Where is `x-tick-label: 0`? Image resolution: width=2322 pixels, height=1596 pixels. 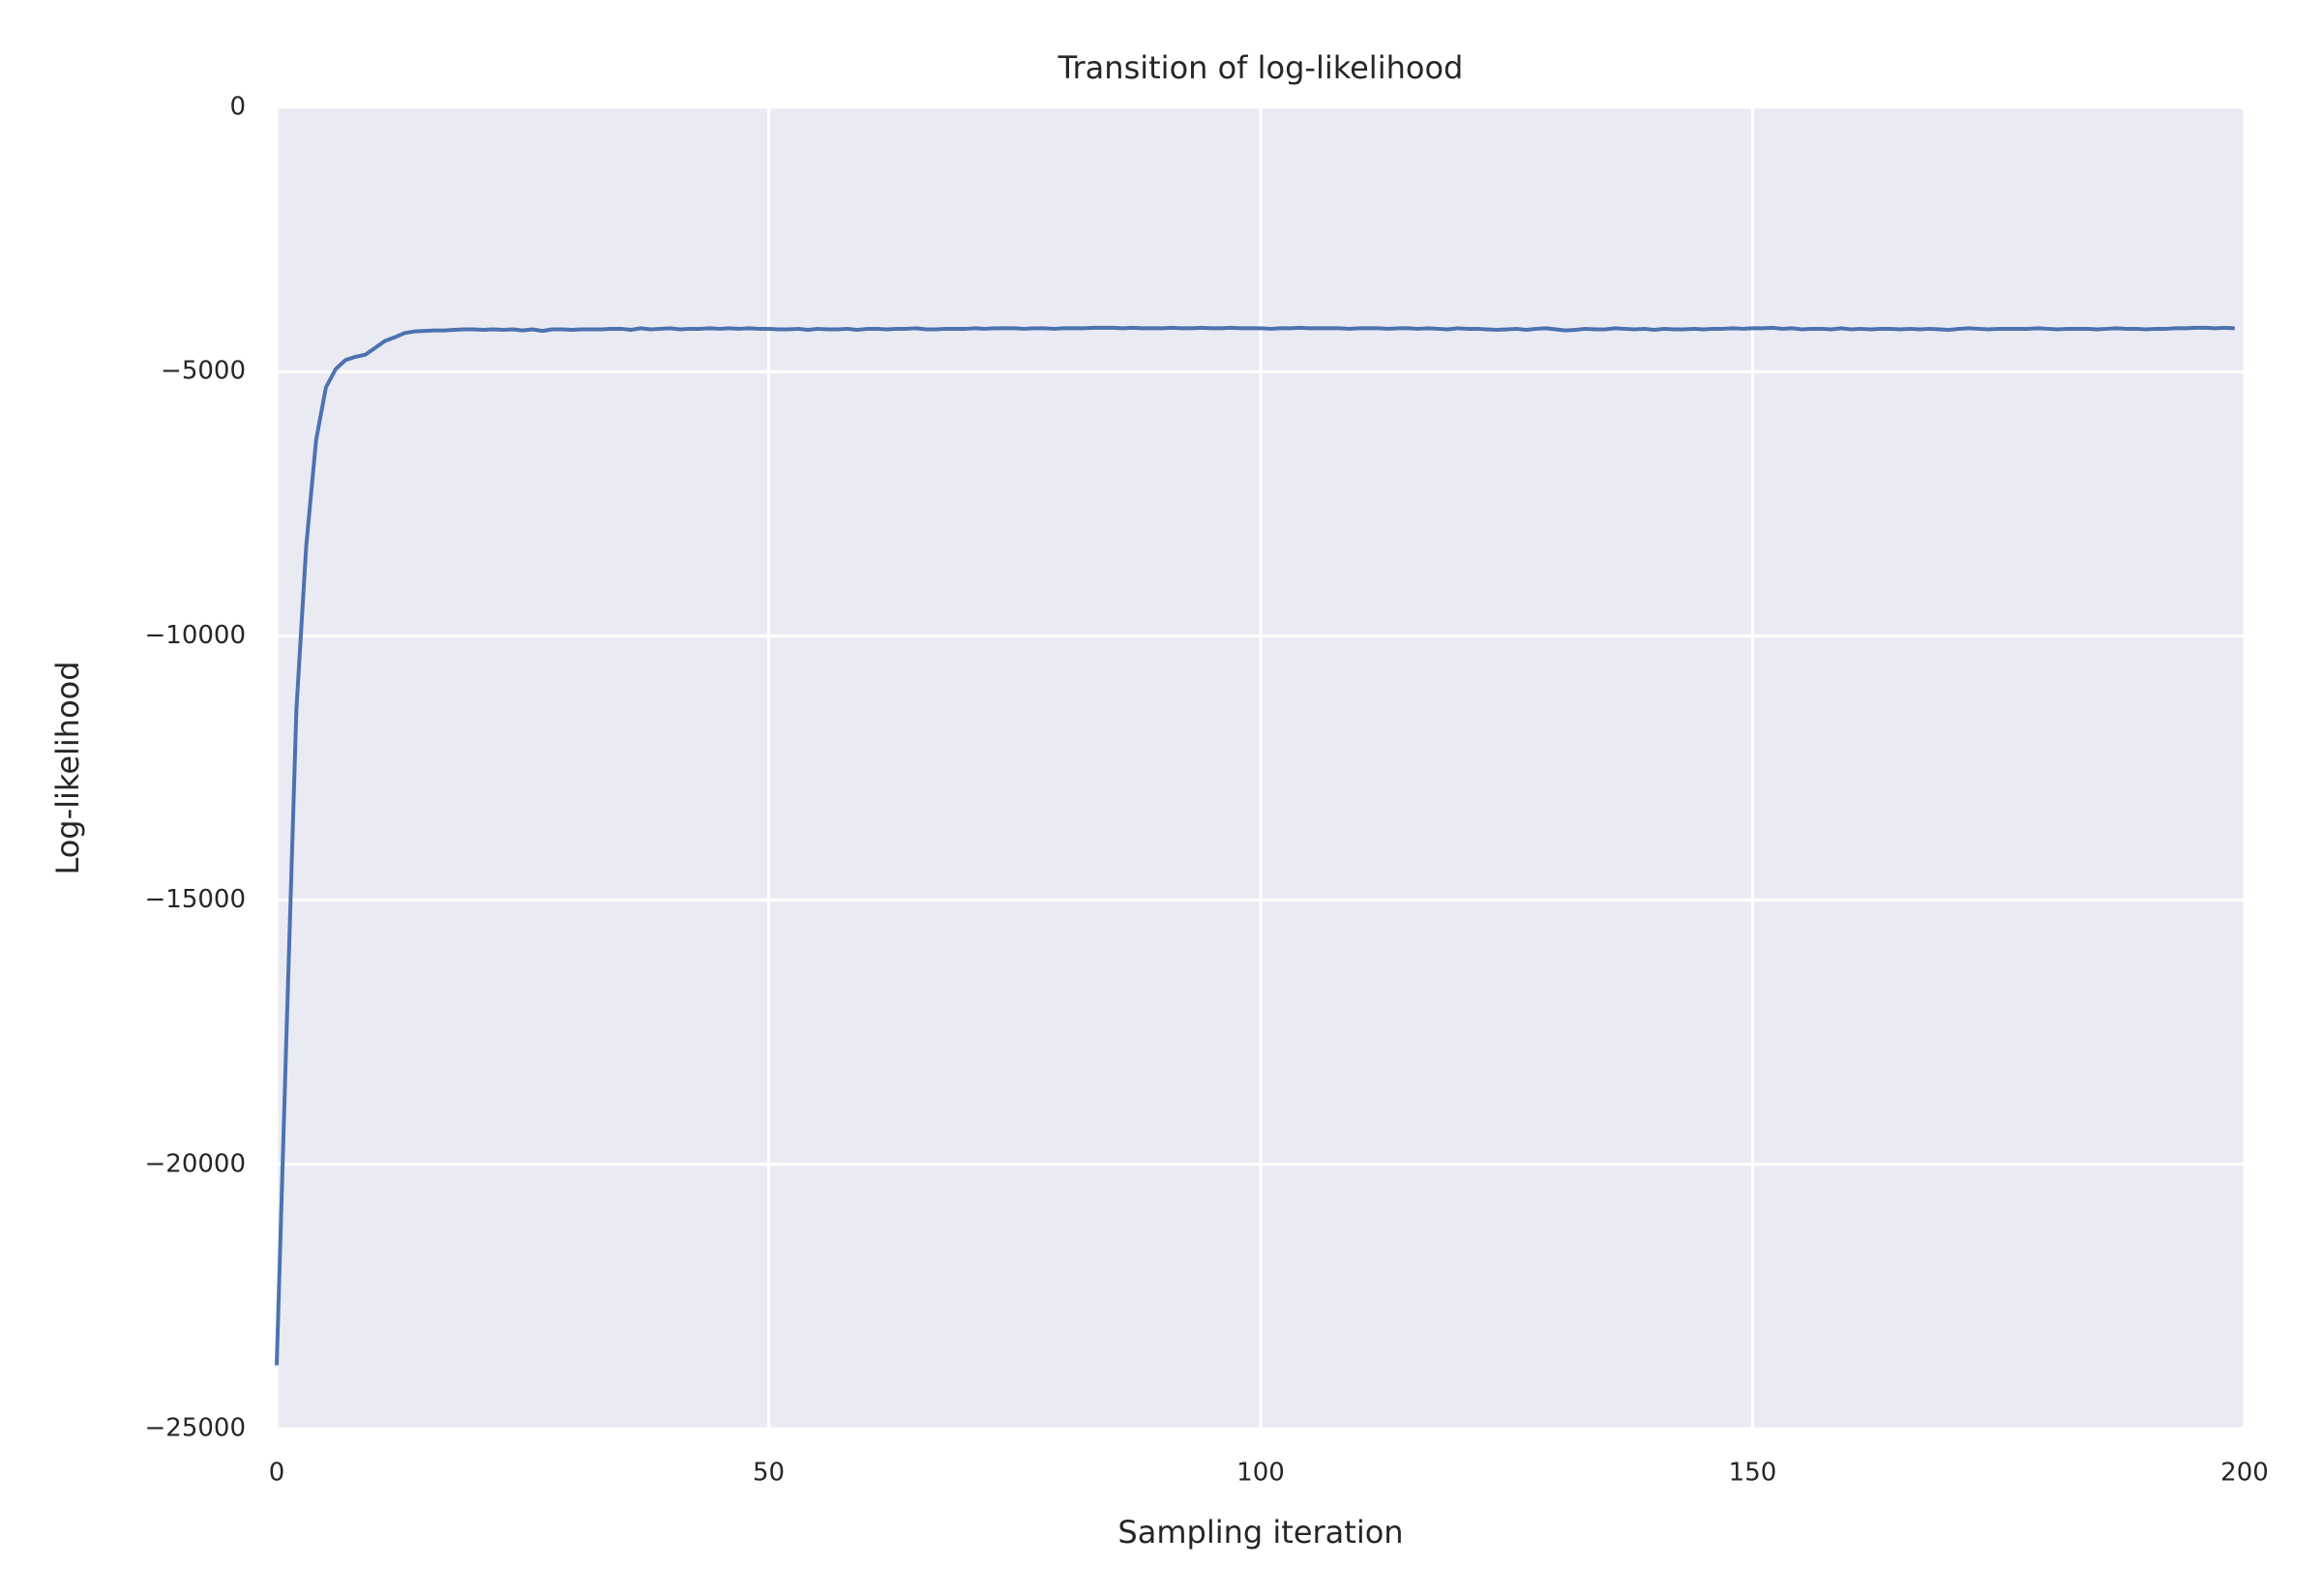
x-tick-label: 0 is located at coordinates (277, 1473).